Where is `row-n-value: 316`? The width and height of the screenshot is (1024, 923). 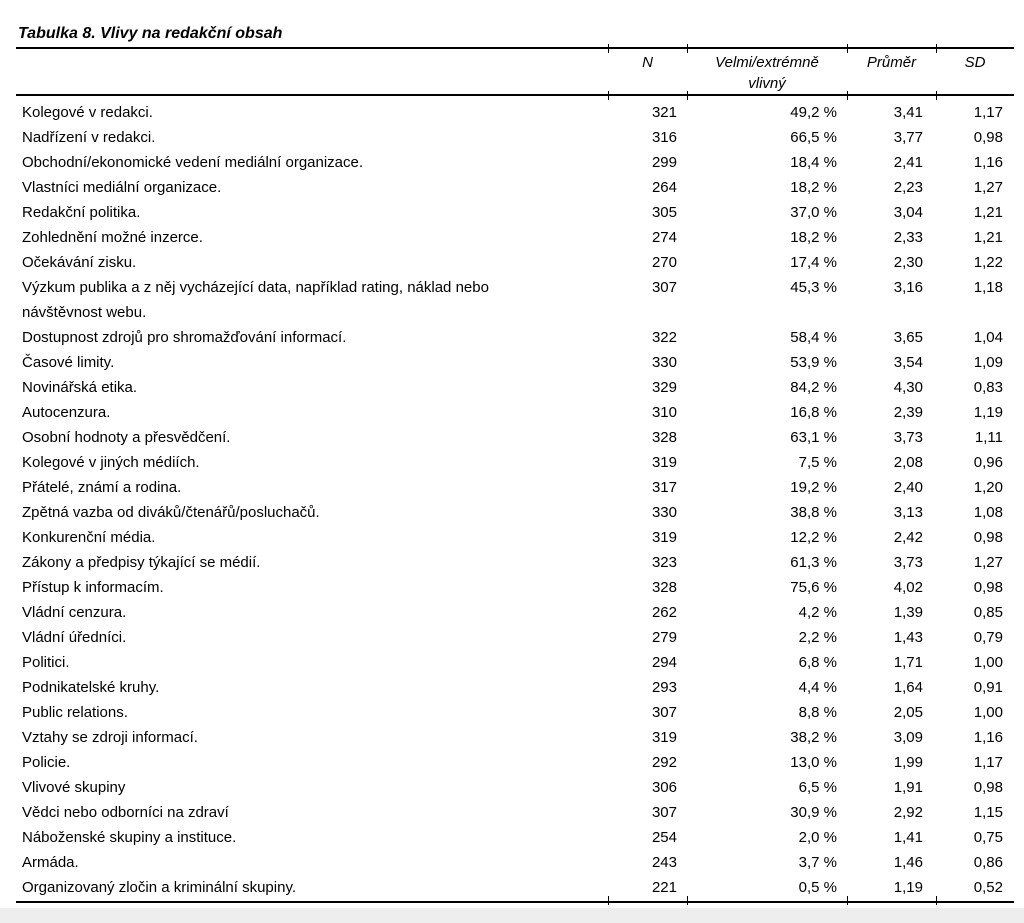 row-n-value: 316 is located at coordinates (664, 137).